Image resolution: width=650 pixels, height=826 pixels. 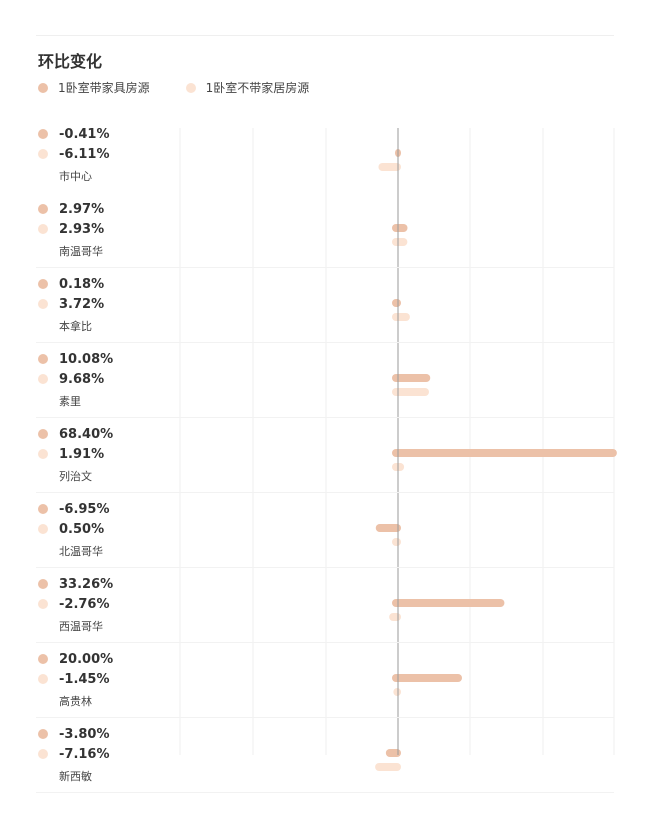 What do you see at coordinates (75, 326) in the screenshot?
I see `category-label: 本拿比` at bounding box center [75, 326].